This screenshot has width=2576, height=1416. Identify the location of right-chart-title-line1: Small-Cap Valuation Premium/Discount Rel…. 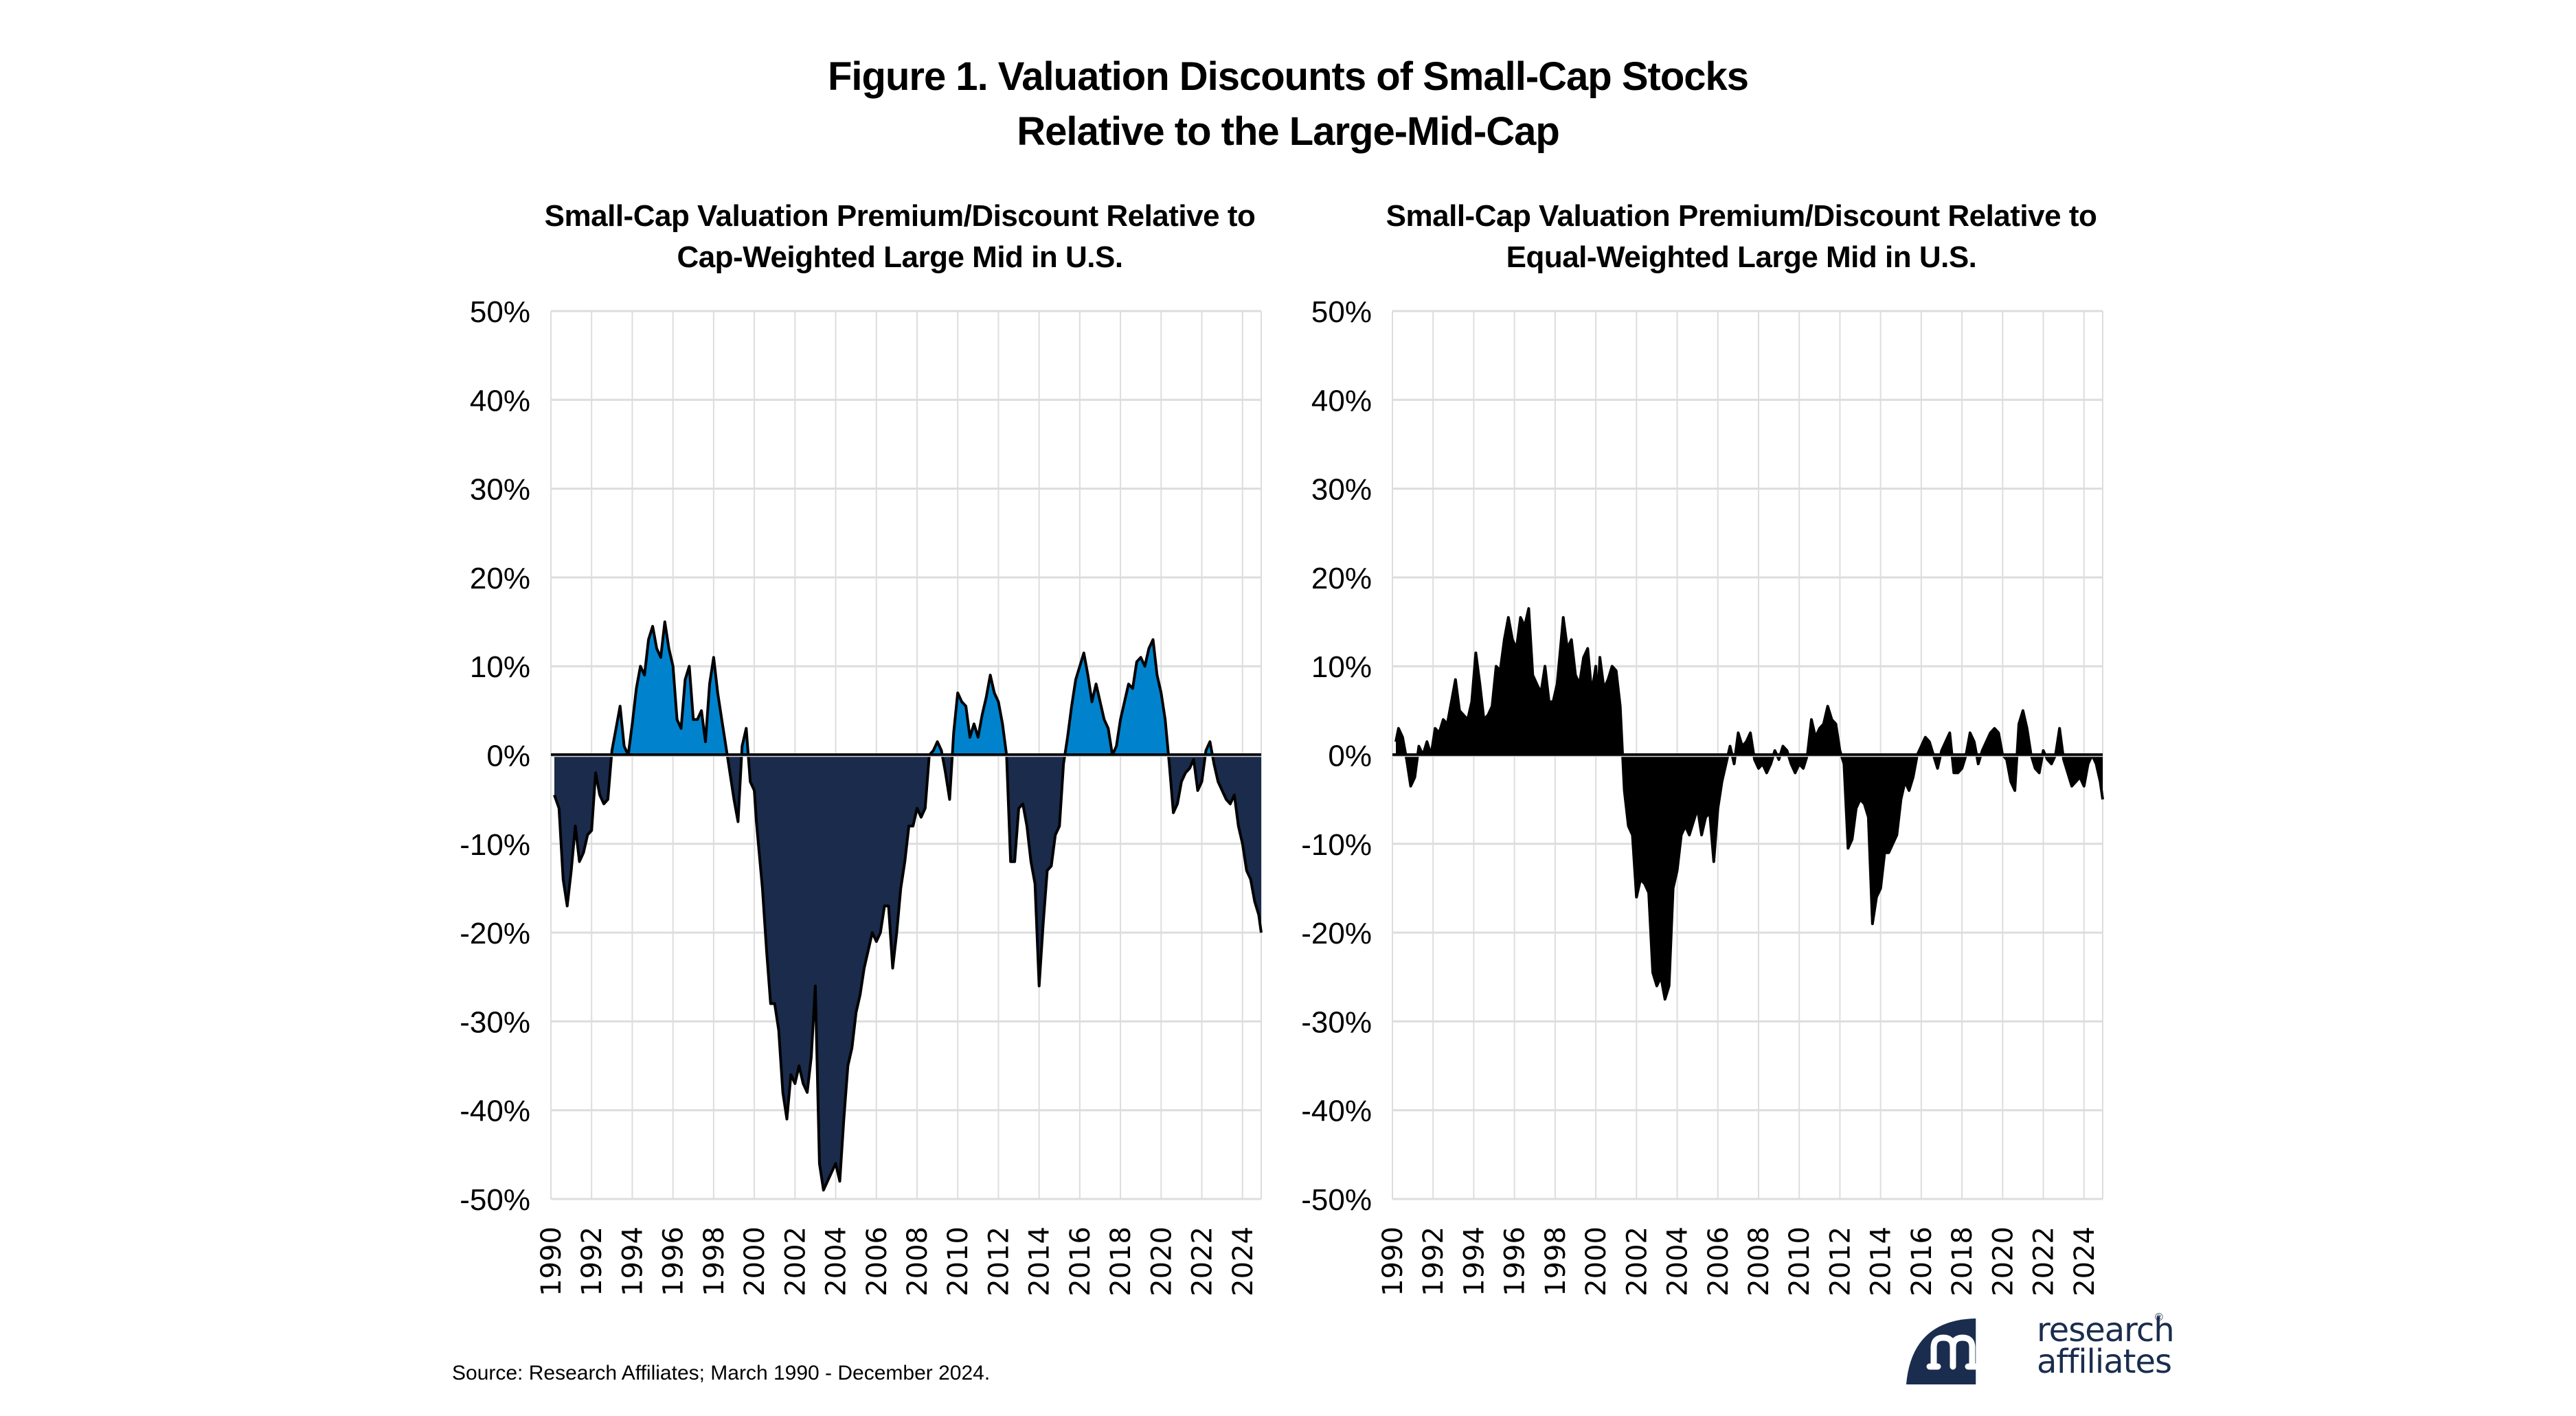
(1741, 216).